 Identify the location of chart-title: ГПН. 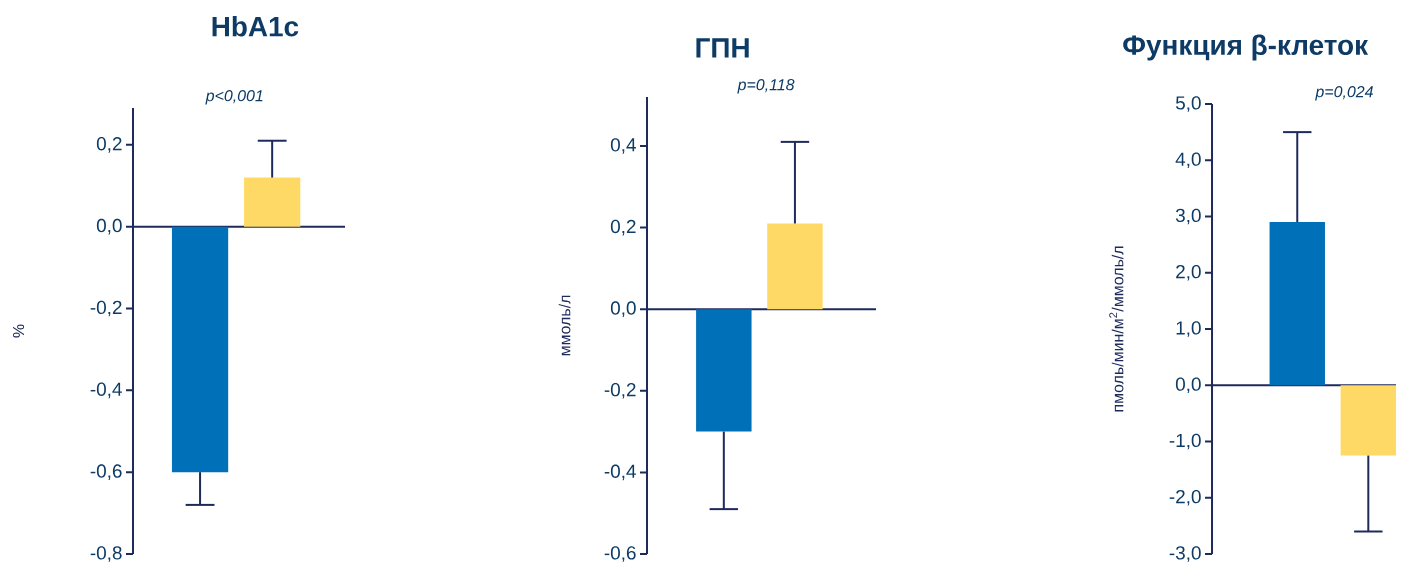
(722, 48).